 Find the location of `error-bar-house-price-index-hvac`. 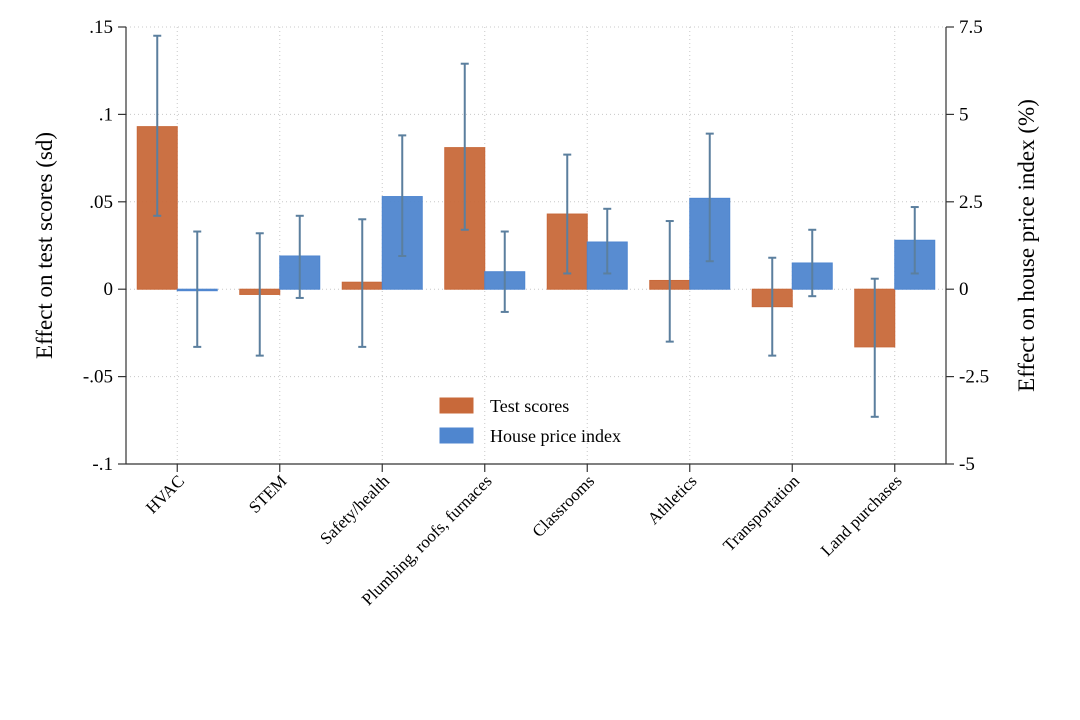

error-bar-house-price-index-hvac is located at coordinates (197, 289).